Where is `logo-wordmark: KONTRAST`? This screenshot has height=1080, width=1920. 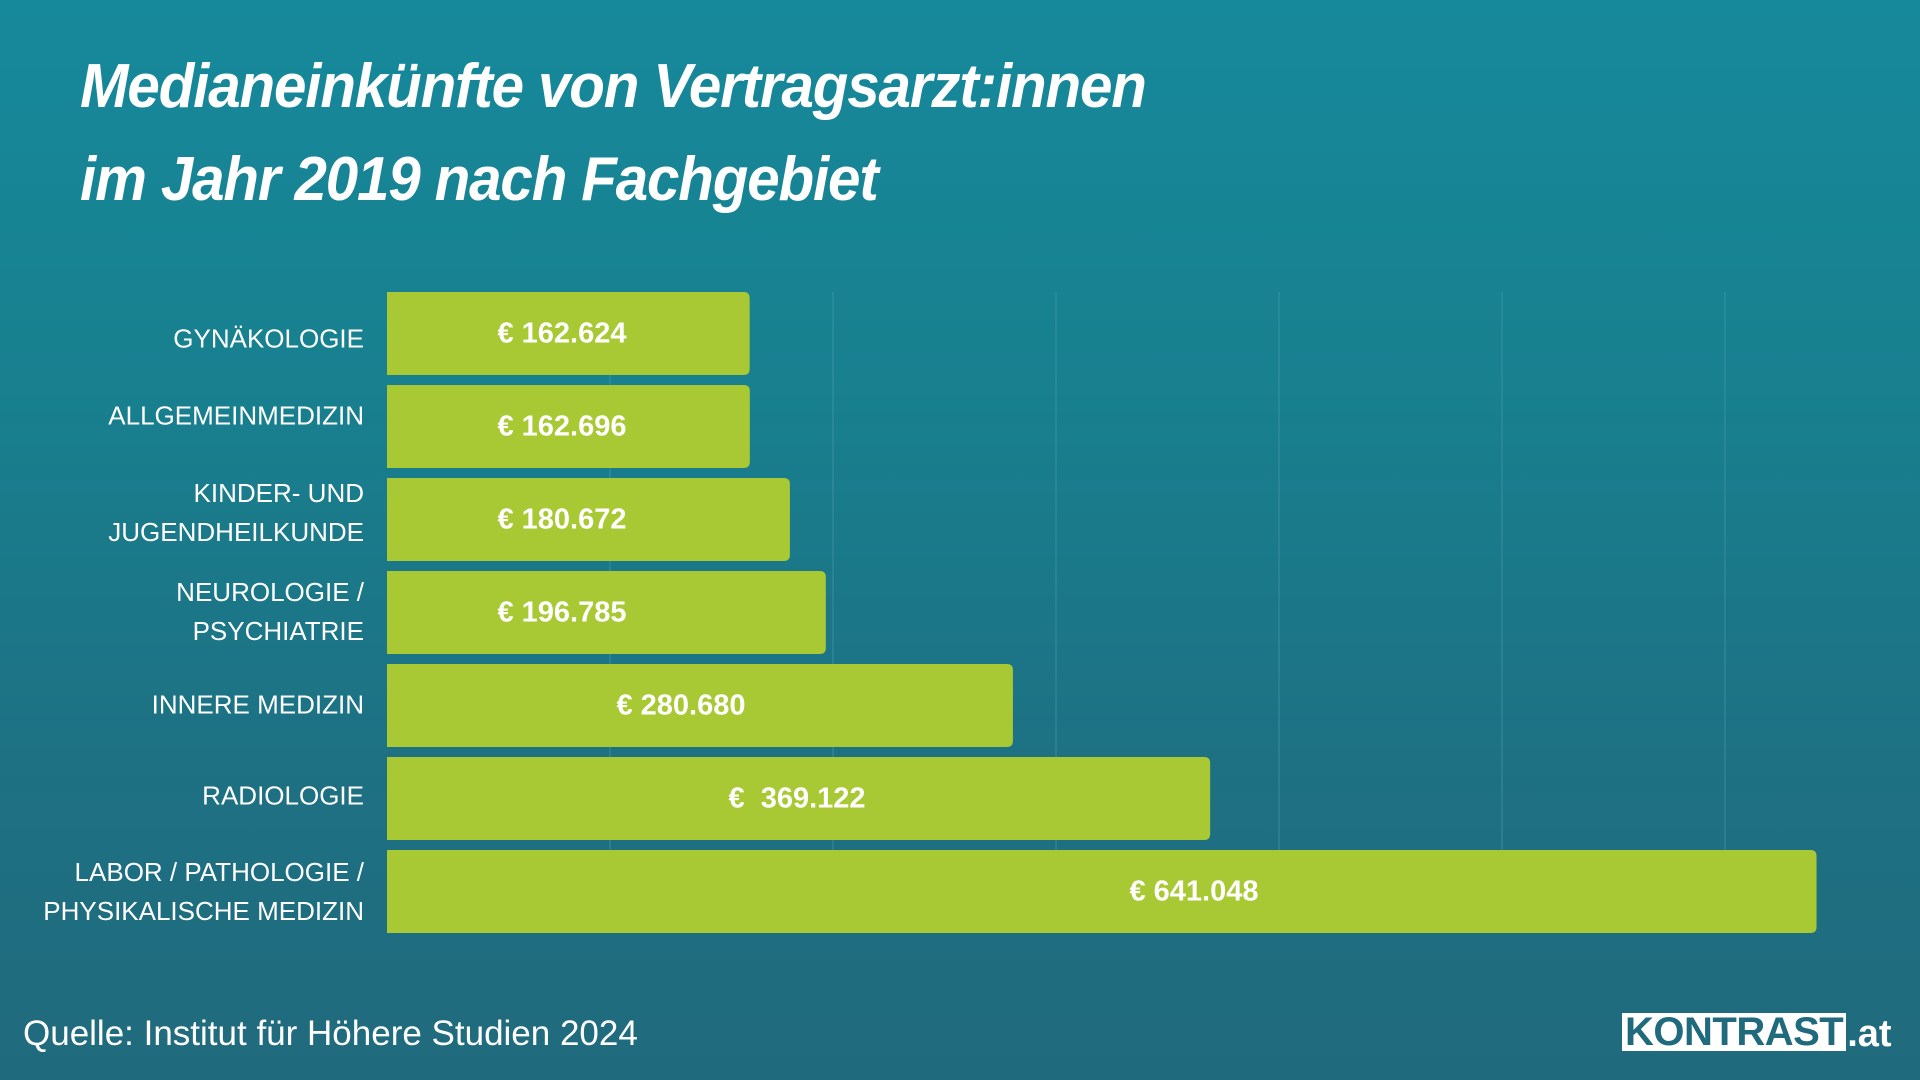 logo-wordmark: KONTRAST is located at coordinates (1734, 1032).